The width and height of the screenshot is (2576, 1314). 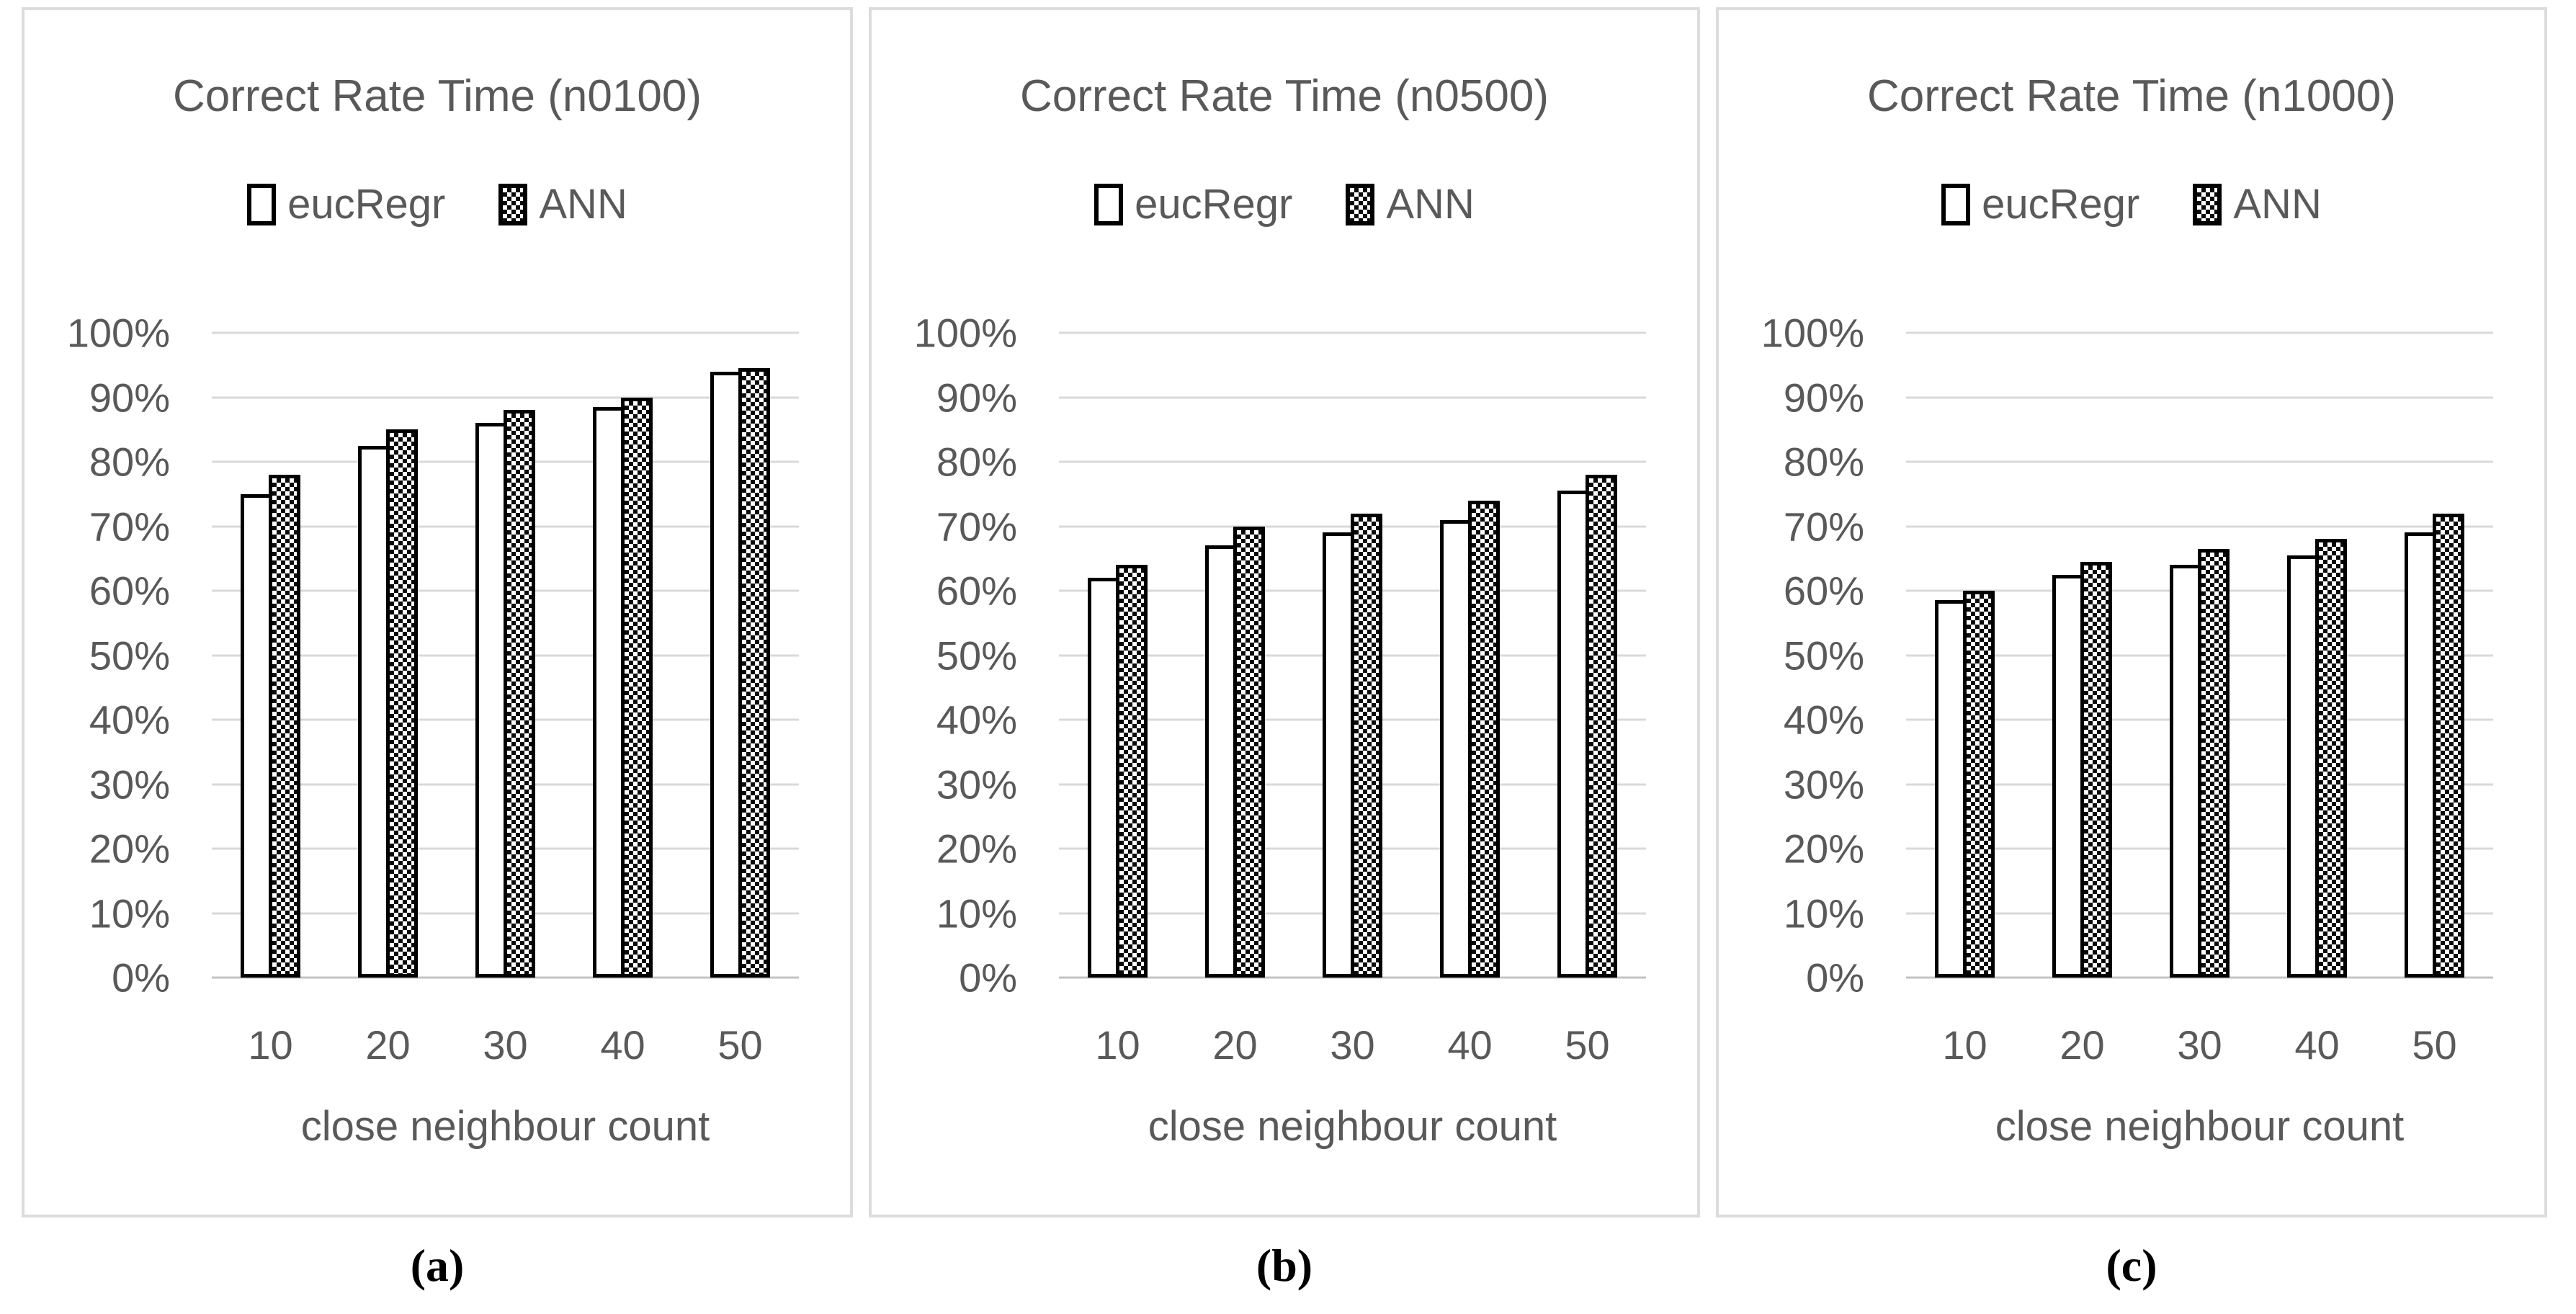 What do you see at coordinates (2199, 977) in the screenshot?
I see `x-axis-line` at bounding box center [2199, 977].